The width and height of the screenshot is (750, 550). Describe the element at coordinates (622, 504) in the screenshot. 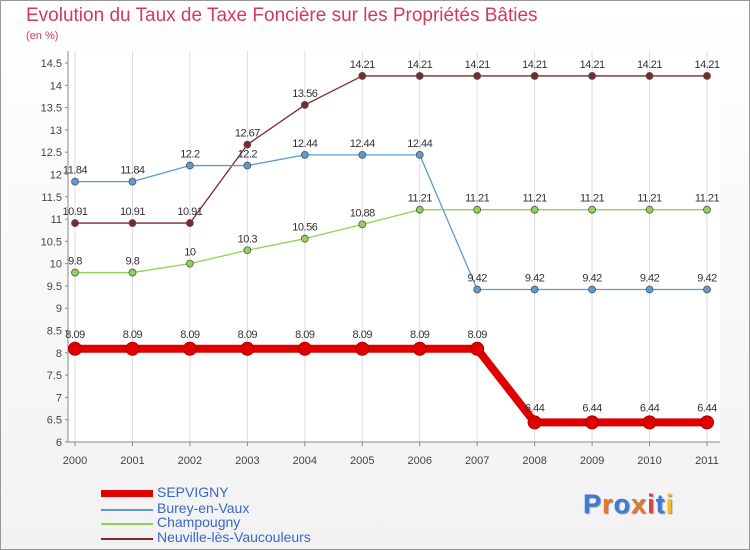

I see `logo-letter: o` at that location.